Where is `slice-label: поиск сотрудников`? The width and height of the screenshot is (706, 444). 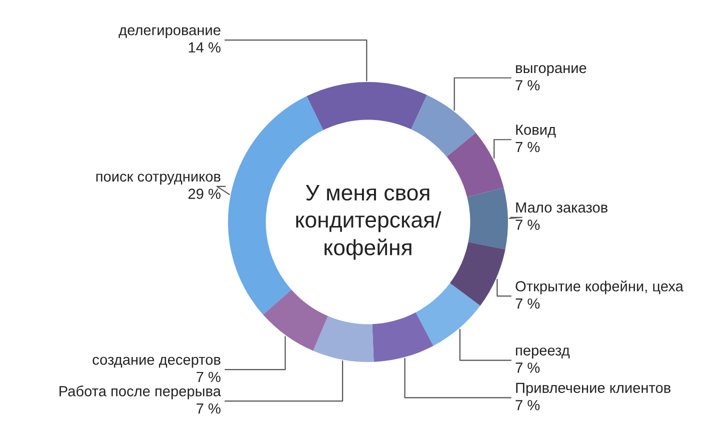
slice-label: поиск сотрудников is located at coordinates (158, 179).